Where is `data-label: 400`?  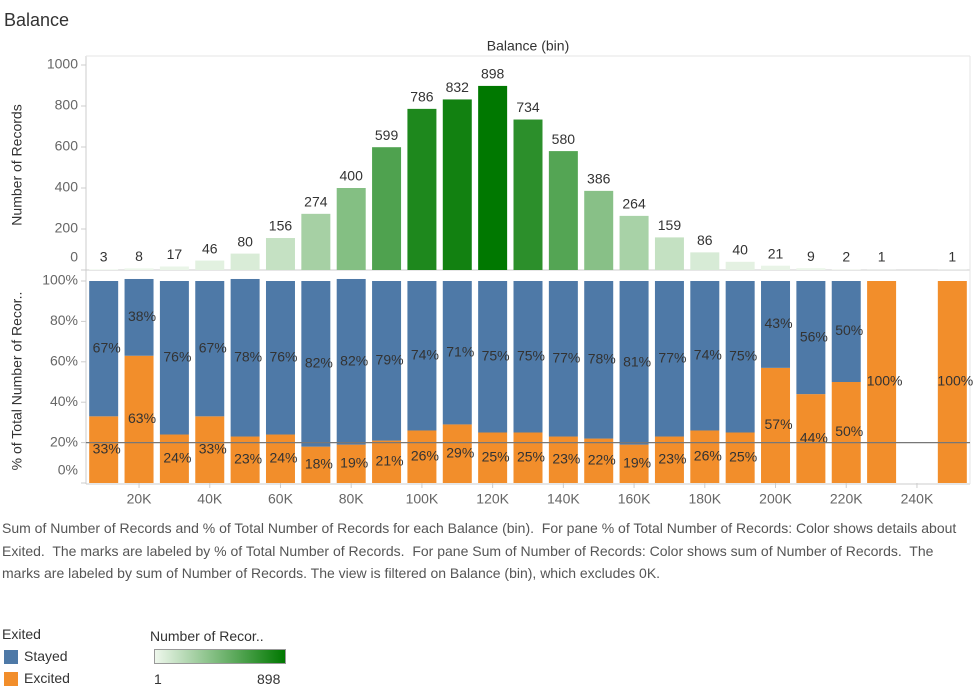 data-label: 400 is located at coordinates (352, 176).